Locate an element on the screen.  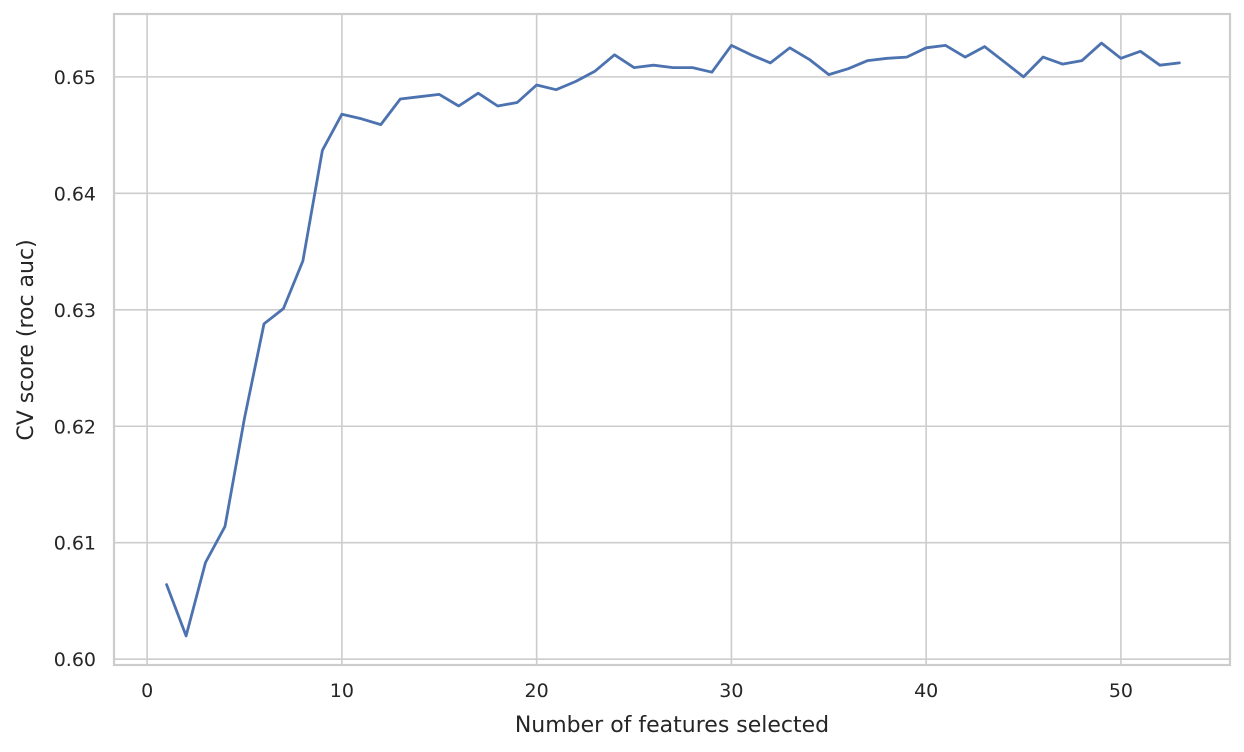
y-tick-label: 0.65 is located at coordinates (75, 78).